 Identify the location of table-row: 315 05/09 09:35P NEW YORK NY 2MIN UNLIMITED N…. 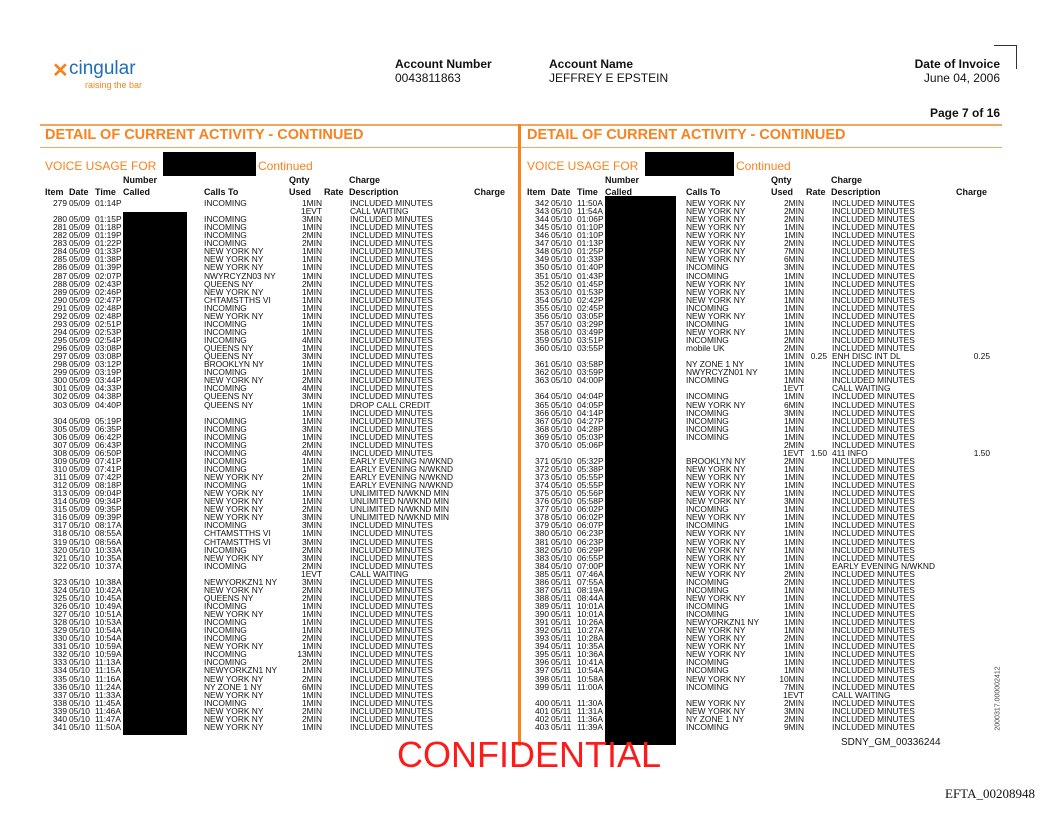
(275, 509).